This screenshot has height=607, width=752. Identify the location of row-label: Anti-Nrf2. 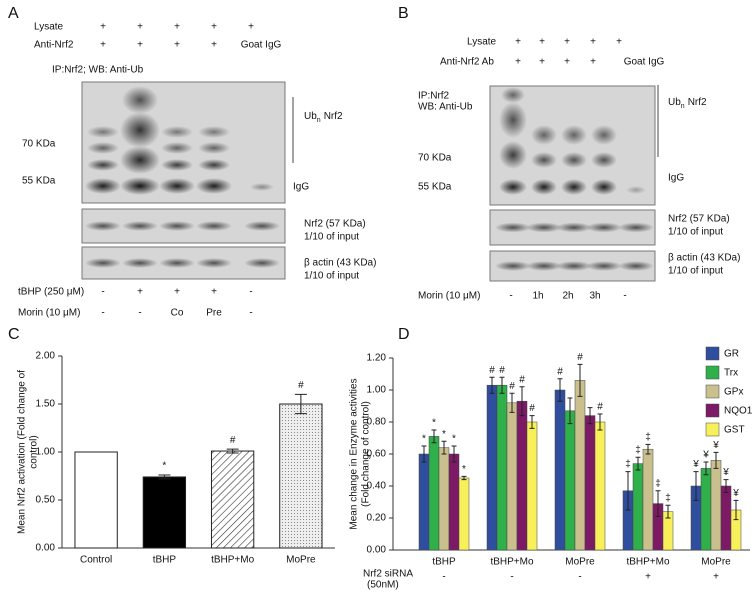
(54, 45).